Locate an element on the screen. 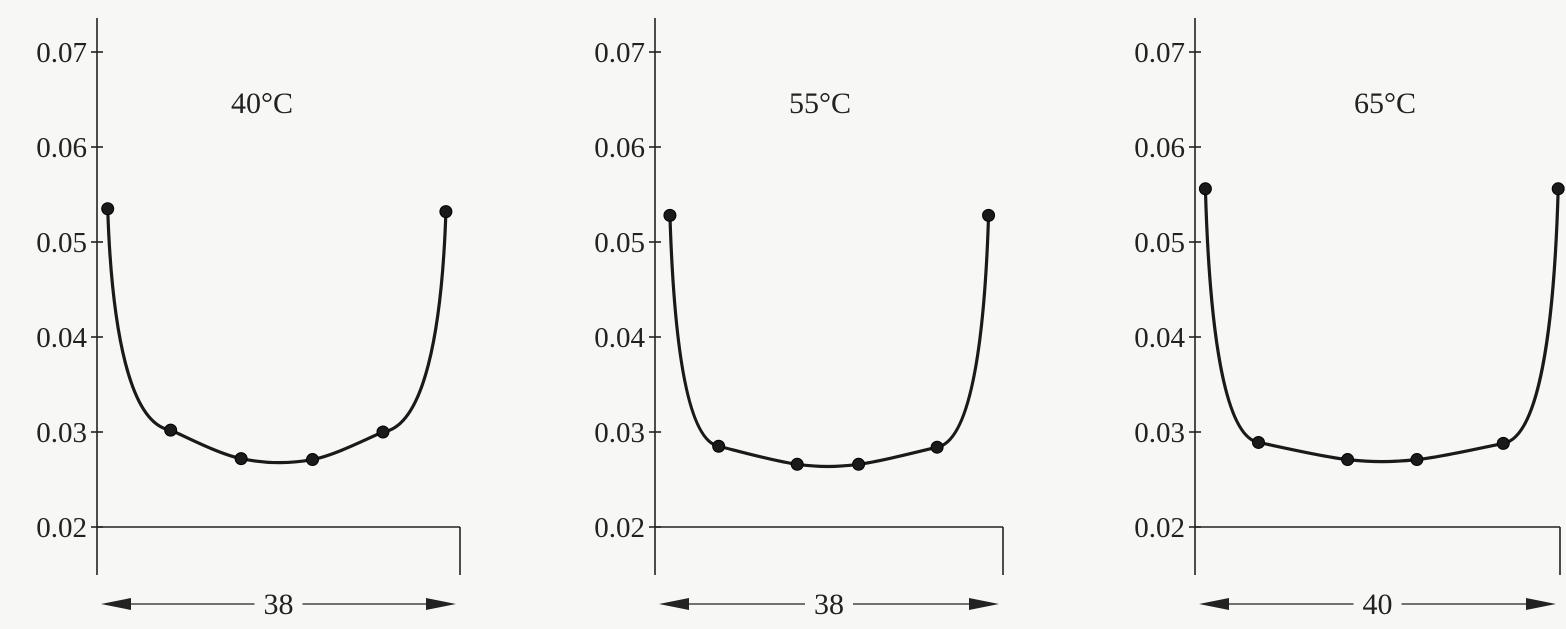 The image size is (1566, 629). panel-title: 65°C is located at coordinates (1385, 103).